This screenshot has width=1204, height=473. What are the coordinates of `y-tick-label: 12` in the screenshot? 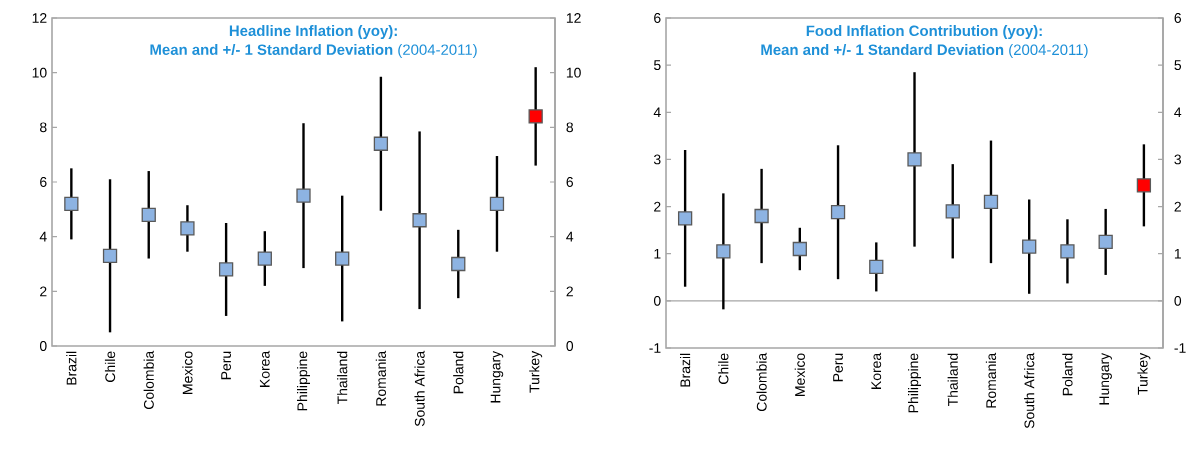 It's located at (39, 18).